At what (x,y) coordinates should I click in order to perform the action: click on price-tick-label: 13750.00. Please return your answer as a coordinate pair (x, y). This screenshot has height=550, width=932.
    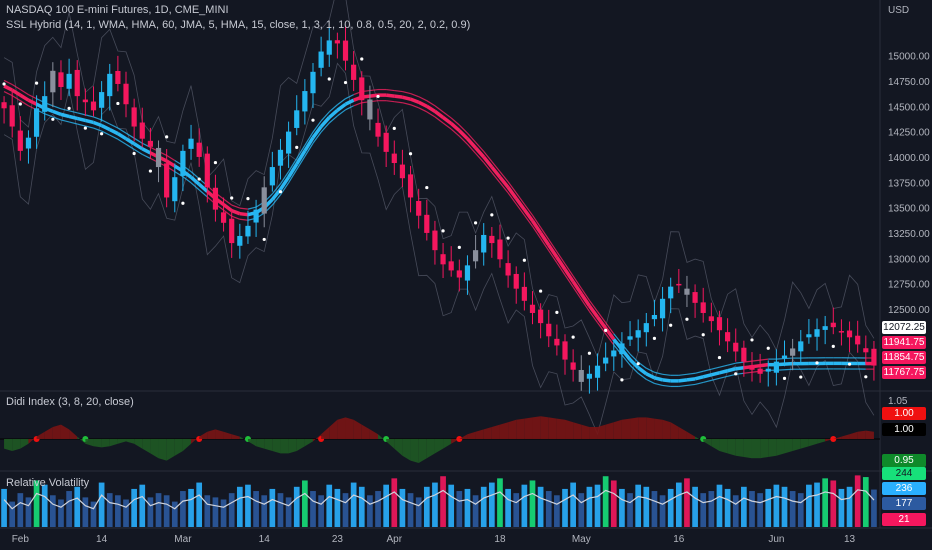
    Looking at the image, I should click on (909, 183).